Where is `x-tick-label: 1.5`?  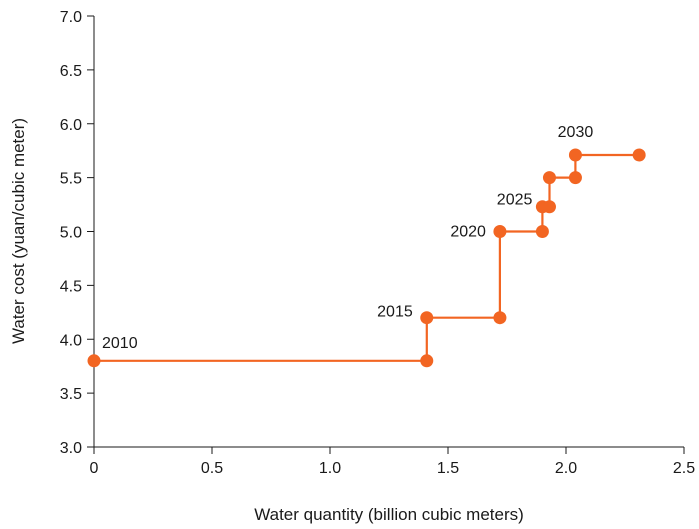
x-tick-label: 1.5 is located at coordinates (448, 468).